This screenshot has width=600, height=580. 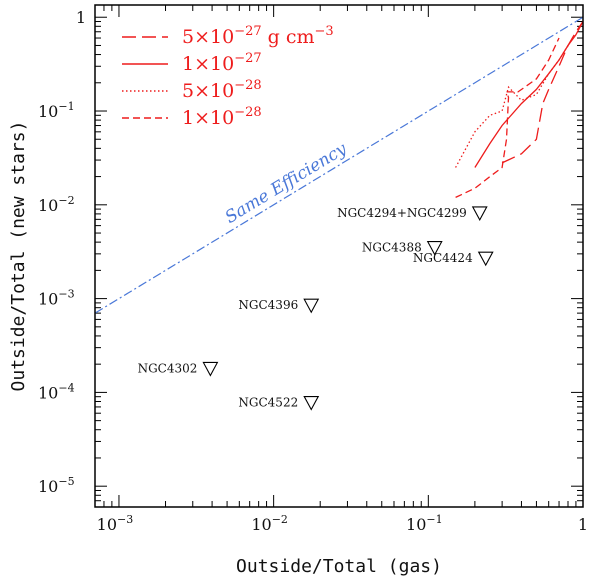 What do you see at coordinates (280, 519) in the screenshot?
I see `x-tick-label-exponent: −2` at bounding box center [280, 519].